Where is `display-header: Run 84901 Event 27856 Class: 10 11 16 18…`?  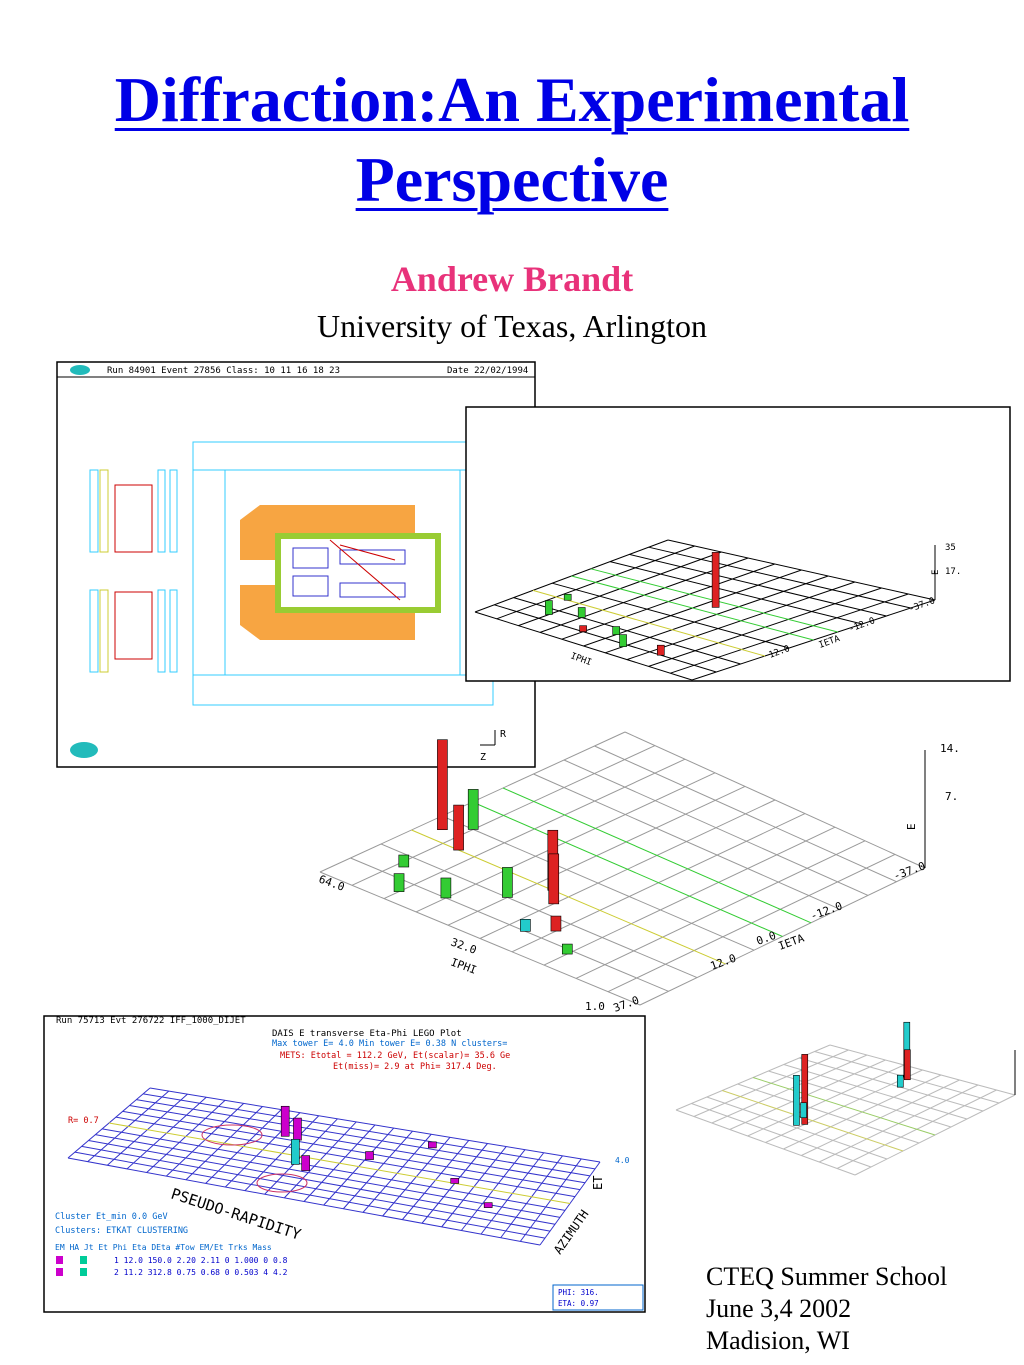 display-header: Run 84901 Event 27856 Class: 10 11 16 18… is located at coordinates (223, 371).